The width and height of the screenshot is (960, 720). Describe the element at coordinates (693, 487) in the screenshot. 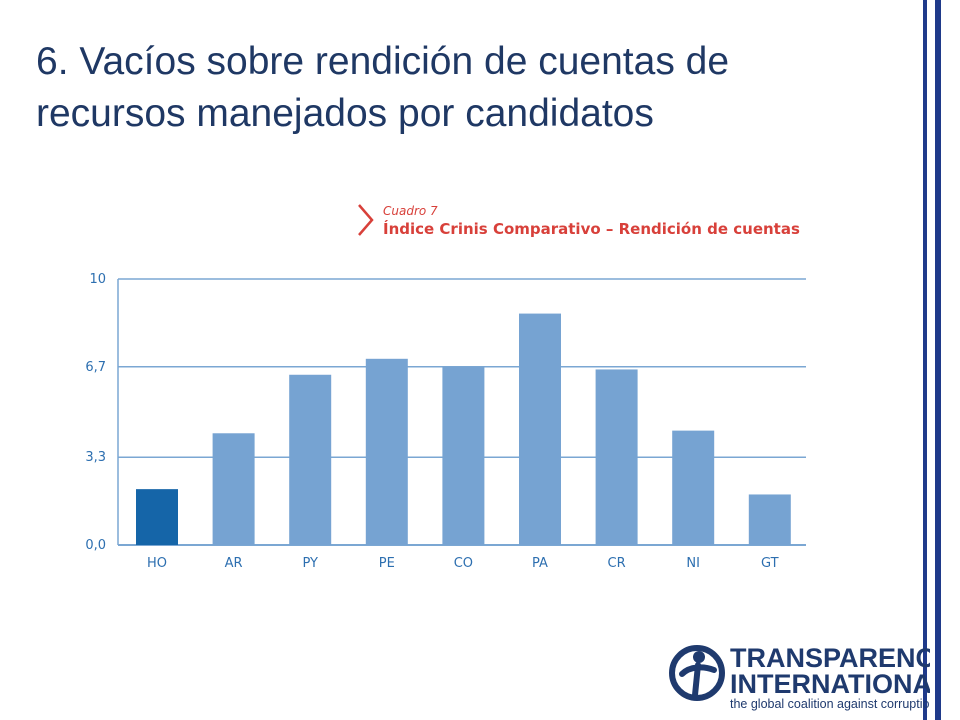

I see `bar-ni` at that location.